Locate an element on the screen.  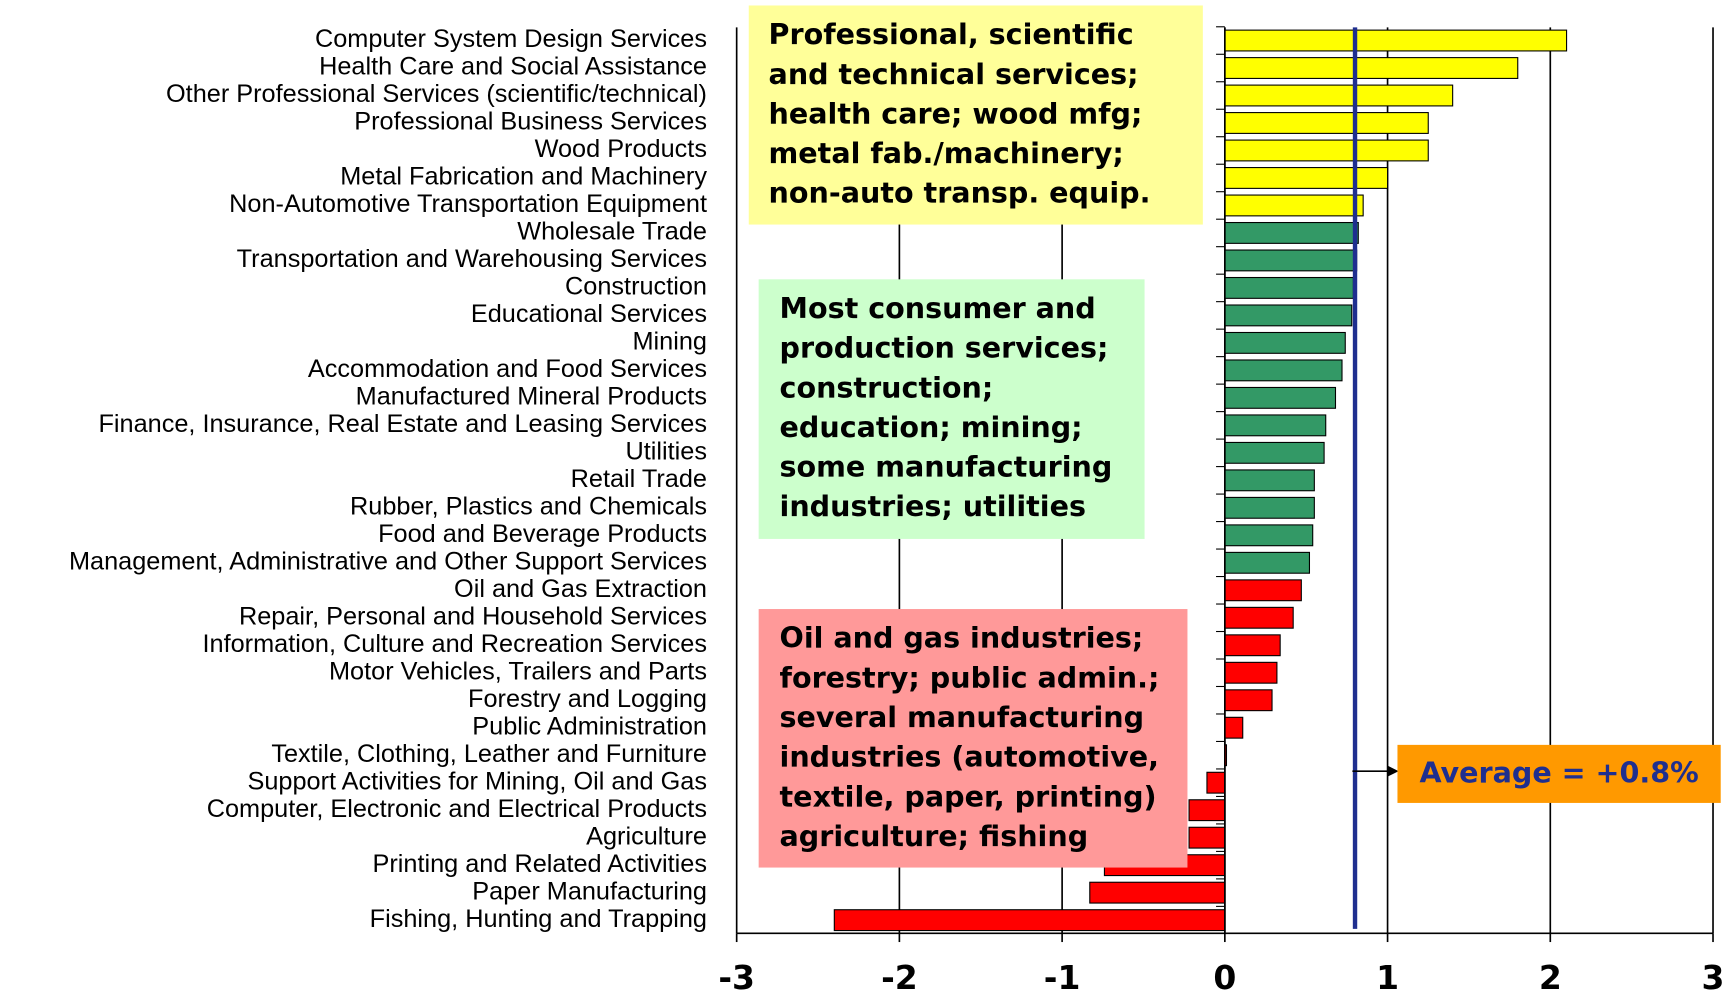
annotation-text: and technical services; is located at coordinates (954, 74).